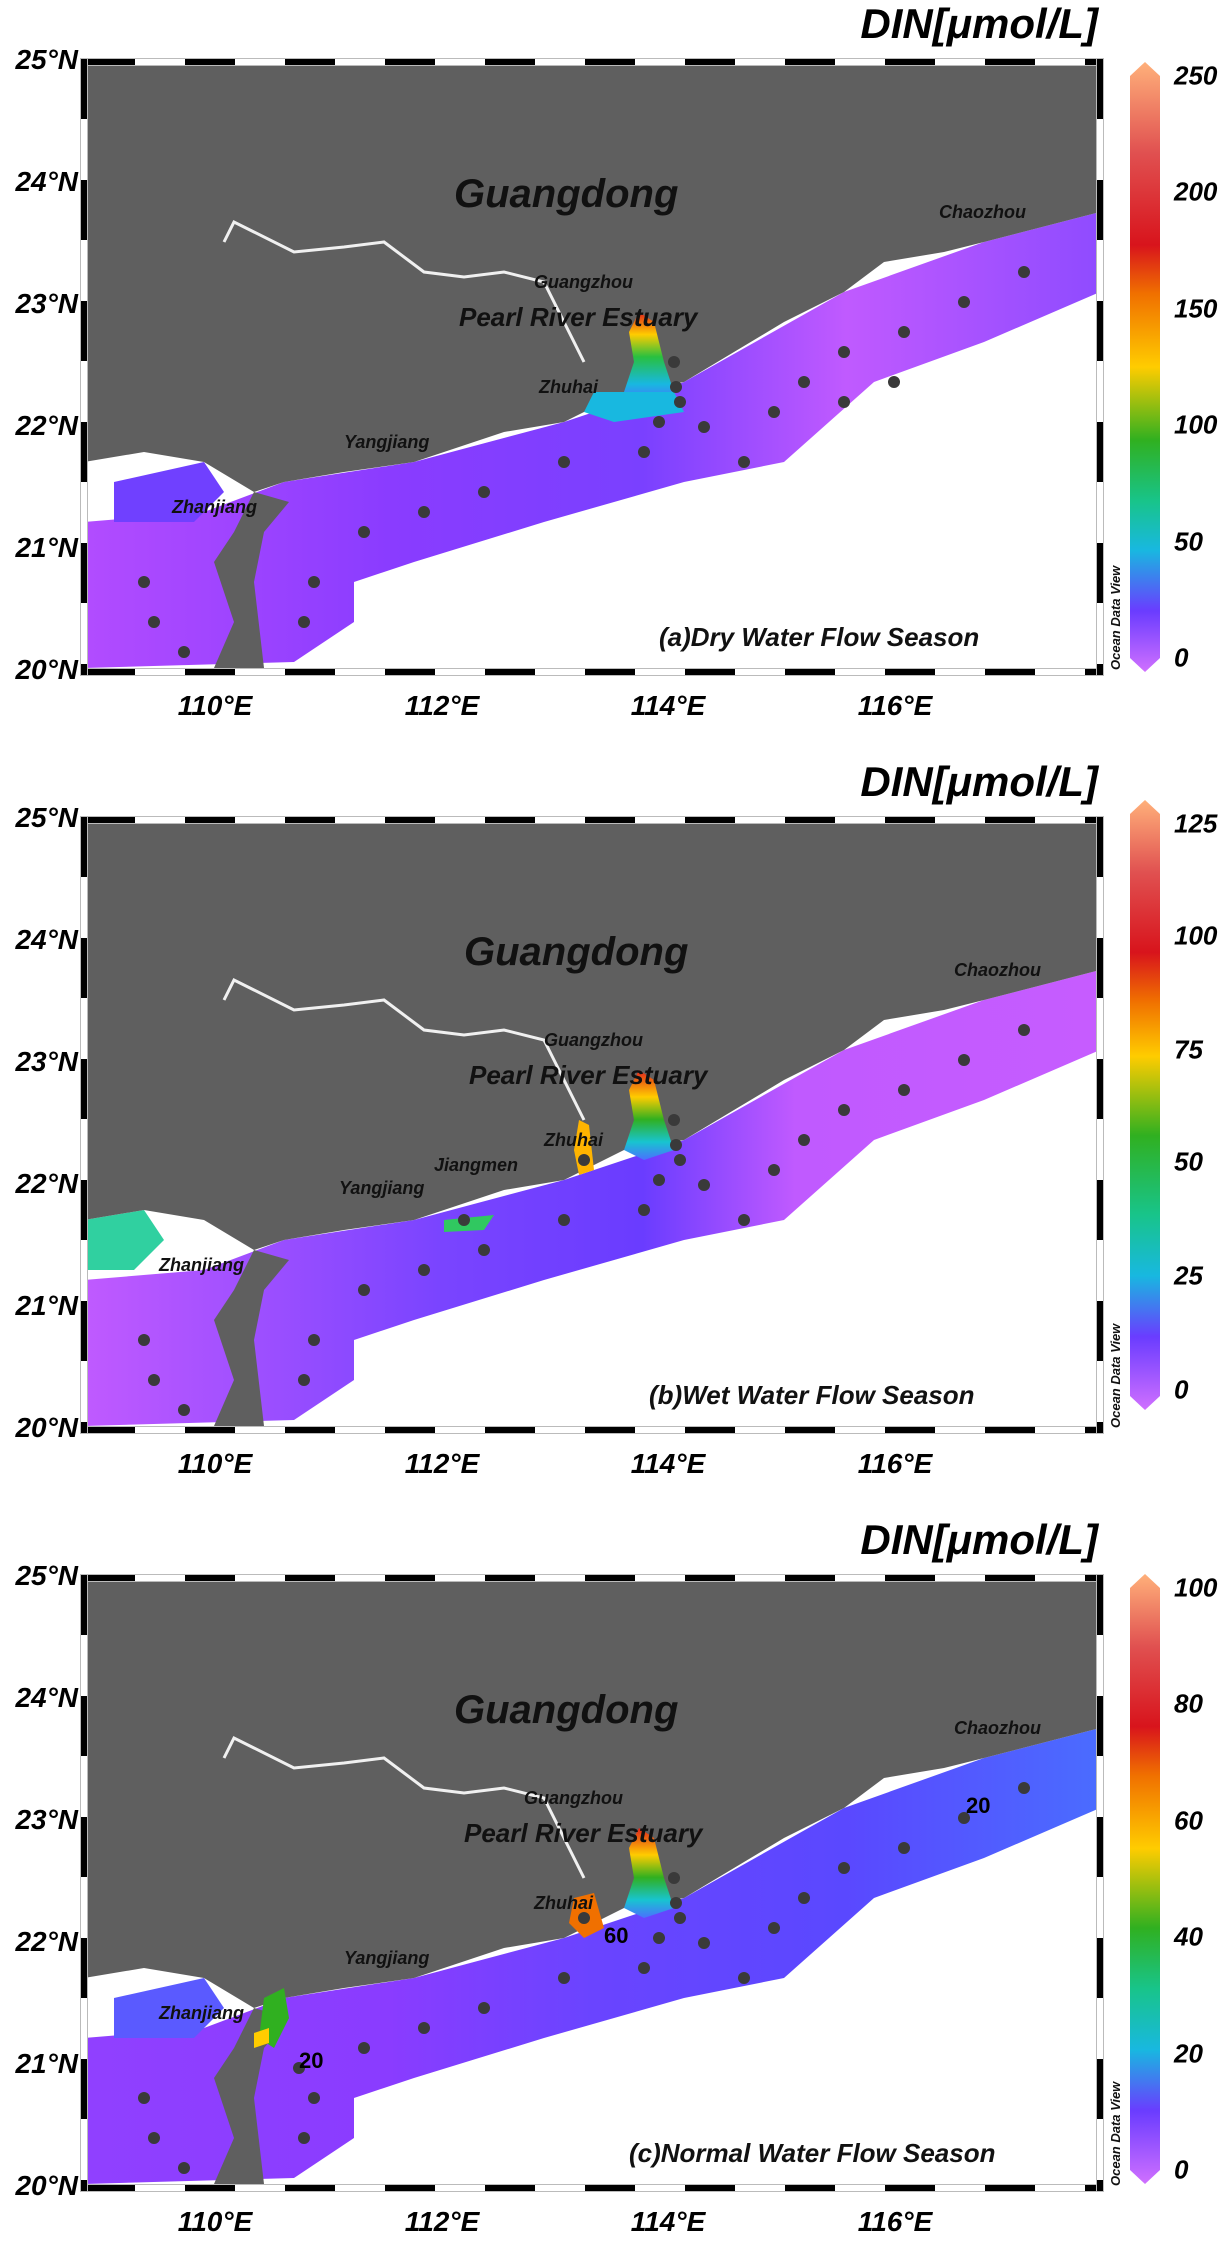 The height and width of the screenshot is (2263, 1228). What do you see at coordinates (1188, 1049) in the screenshot?
I see `cbar-tick-75: 75` at bounding box center [1188, 1049].